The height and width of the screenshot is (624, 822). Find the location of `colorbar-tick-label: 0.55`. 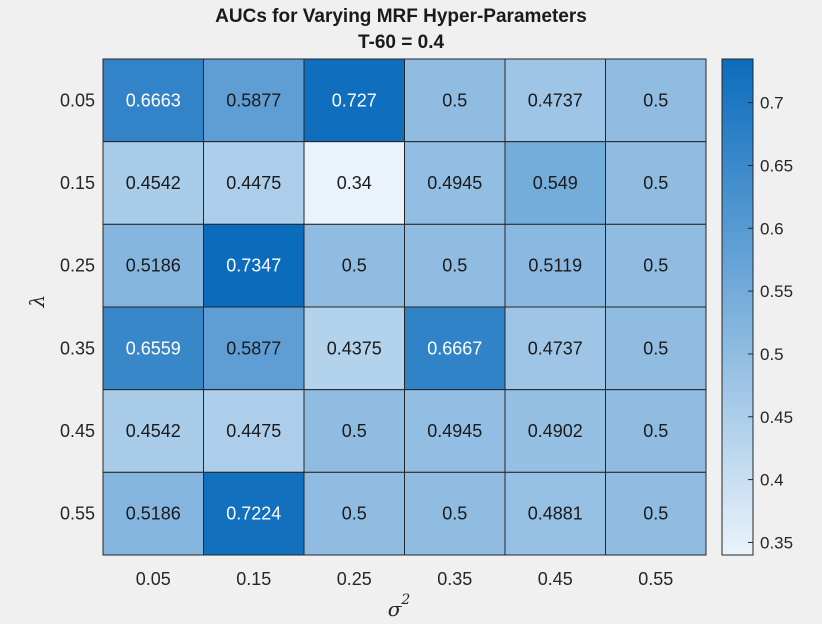

colorbar-tick-label: 0.55 is located at coordinates (776, 291).